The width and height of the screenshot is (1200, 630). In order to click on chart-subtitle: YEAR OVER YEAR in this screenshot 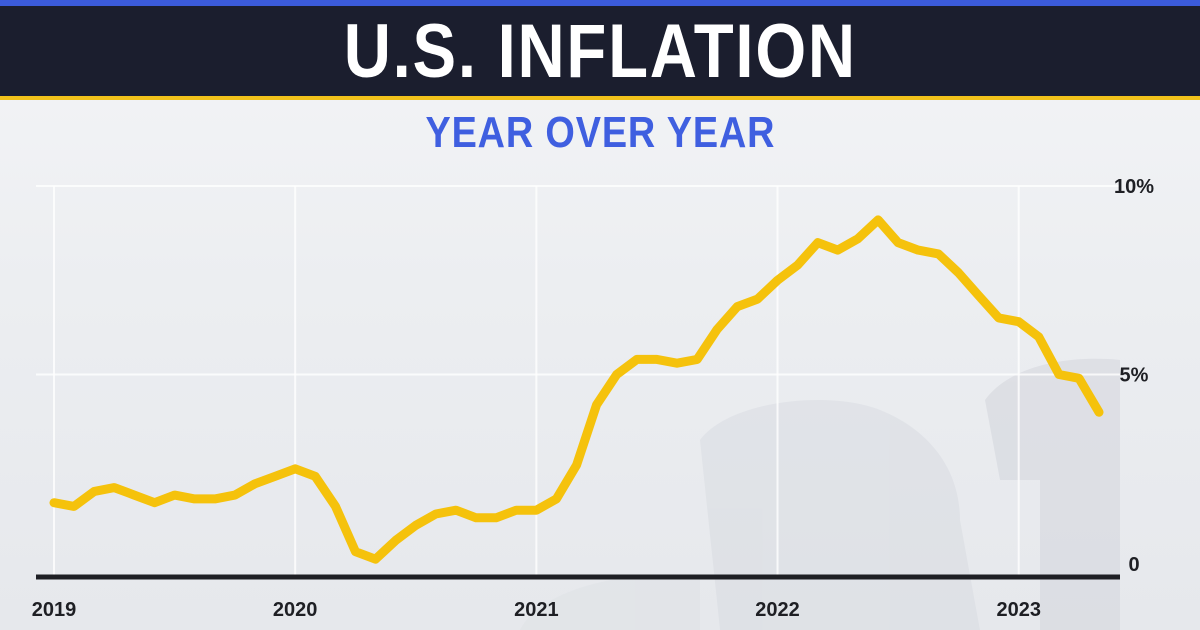, I will do `click(600, 133)`.